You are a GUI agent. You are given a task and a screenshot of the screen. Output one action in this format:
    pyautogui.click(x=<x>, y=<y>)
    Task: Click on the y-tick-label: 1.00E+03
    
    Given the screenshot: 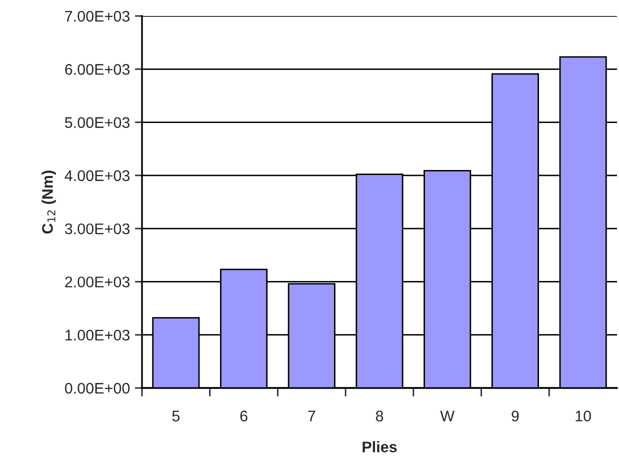 What is the action you would take?
    pyautogui.click(x=98, y=335)
    